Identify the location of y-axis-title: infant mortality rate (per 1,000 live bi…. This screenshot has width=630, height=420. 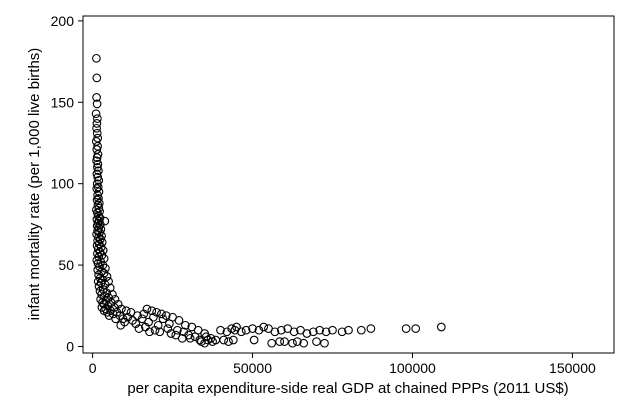
(34, 184).